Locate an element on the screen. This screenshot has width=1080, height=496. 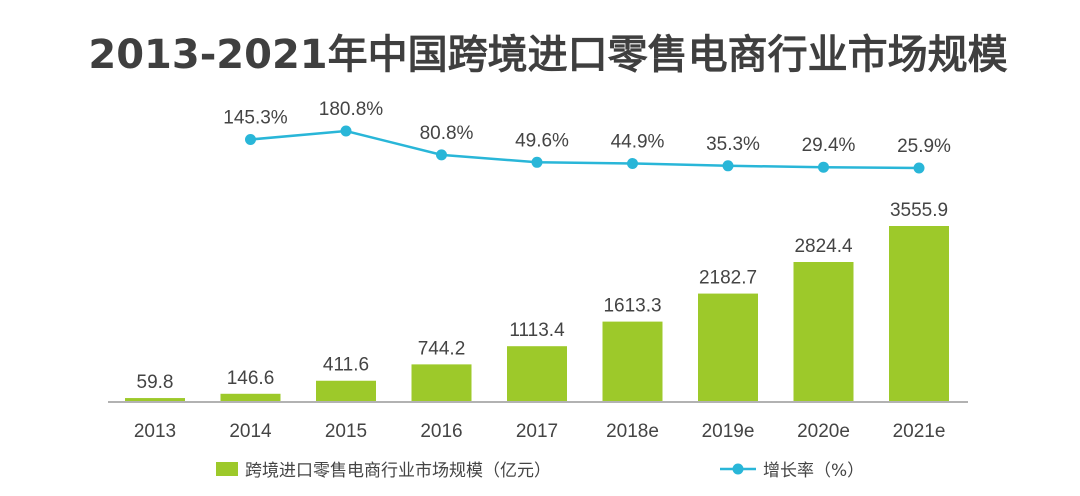
bar-2017 is located at coordinates (537, 373).